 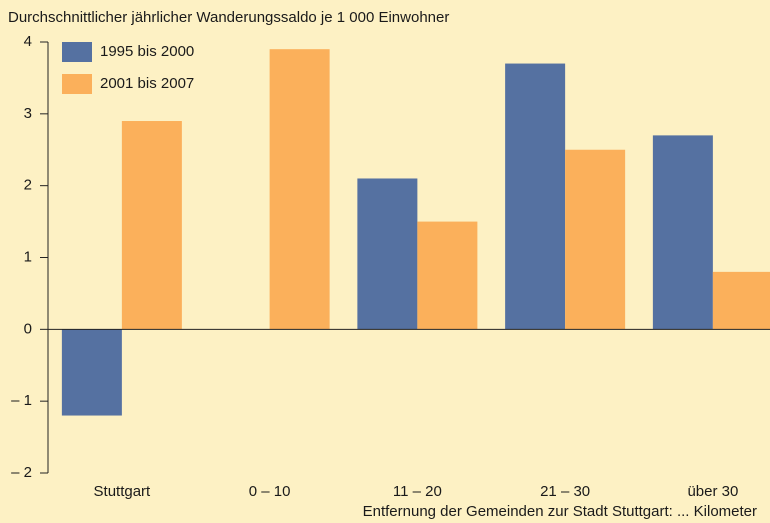 What do you see at coordinates (28, 113) in the screenshot?
I see `y-tick-label: 3` at bounding box center [28, 113].